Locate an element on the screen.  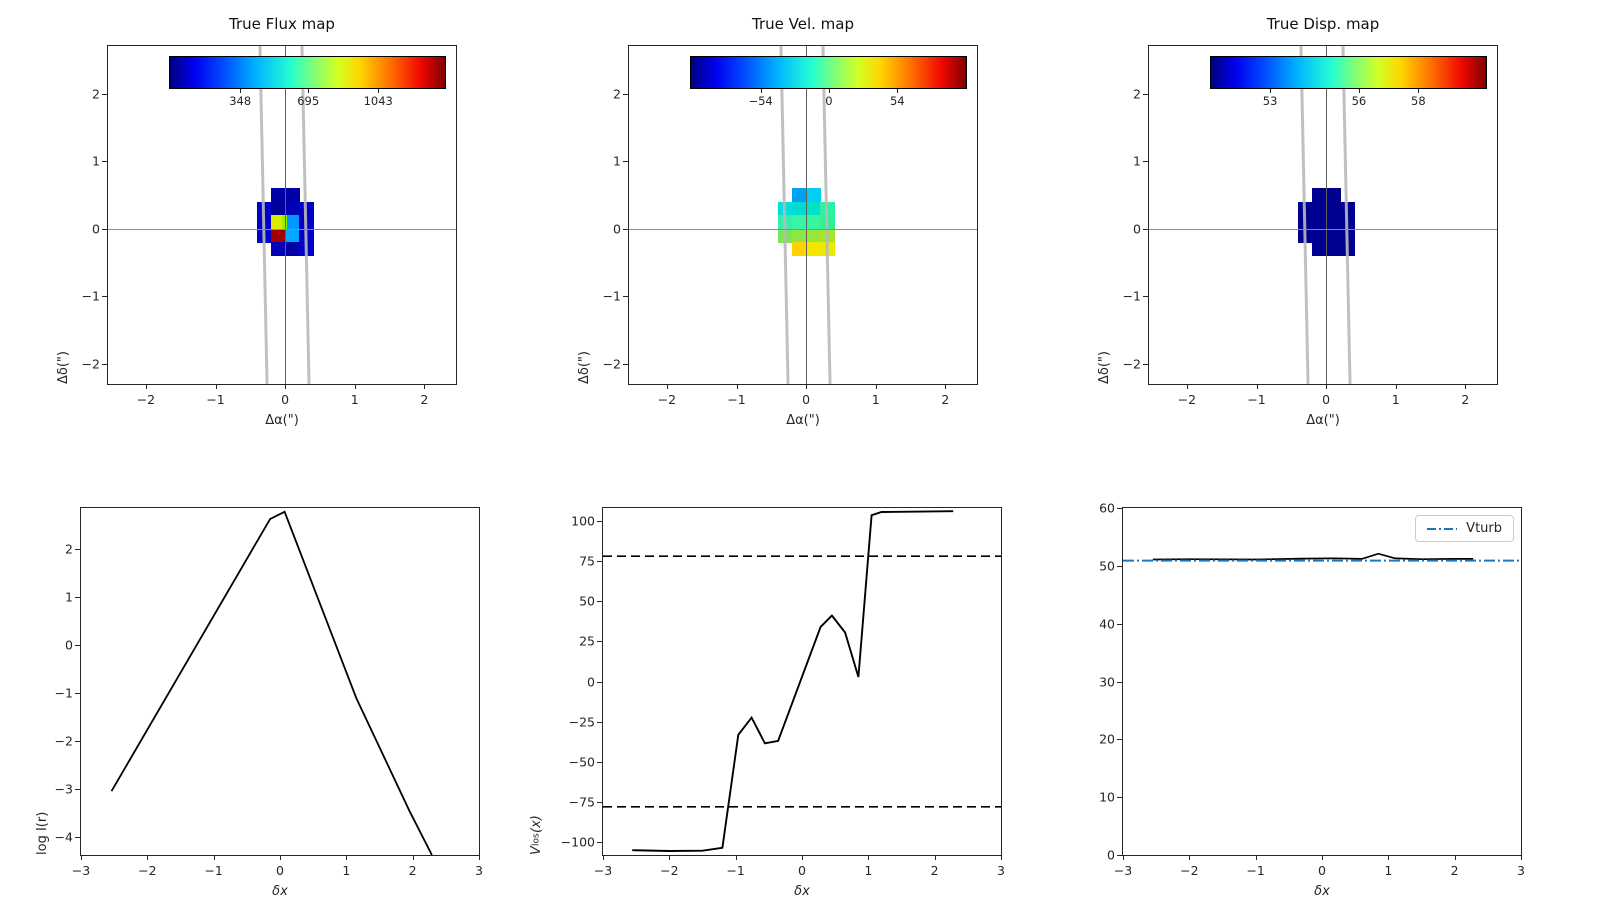
colorbar-tick-label: 58 is located at coordinates (1418, 101).